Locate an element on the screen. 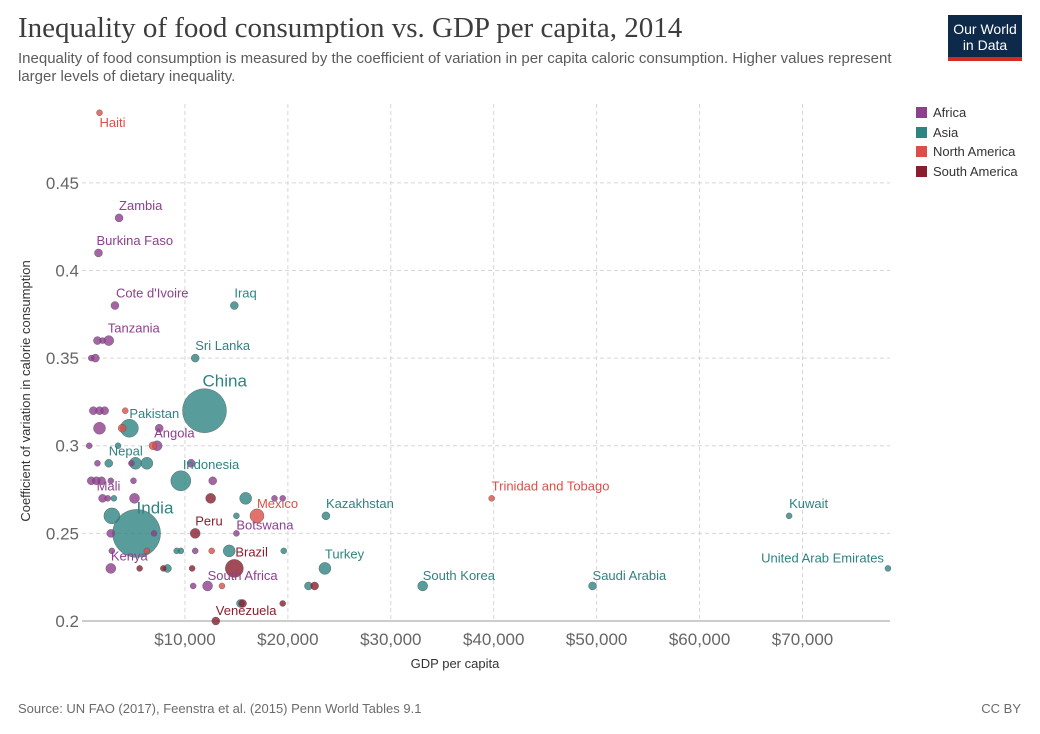  point-label: Mali is located at coordinates (109, 485).